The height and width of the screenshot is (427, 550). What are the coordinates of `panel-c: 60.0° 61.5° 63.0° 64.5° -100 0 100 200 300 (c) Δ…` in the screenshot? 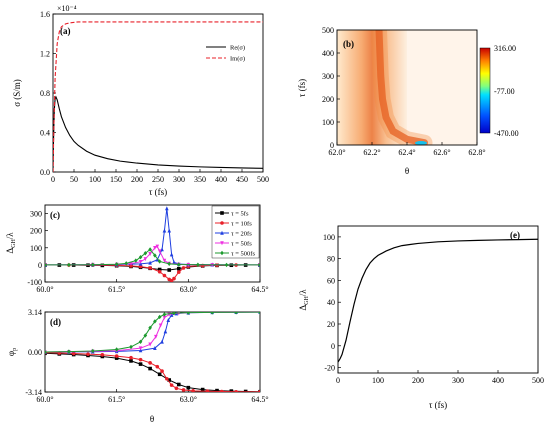 It's located at (137, 249).